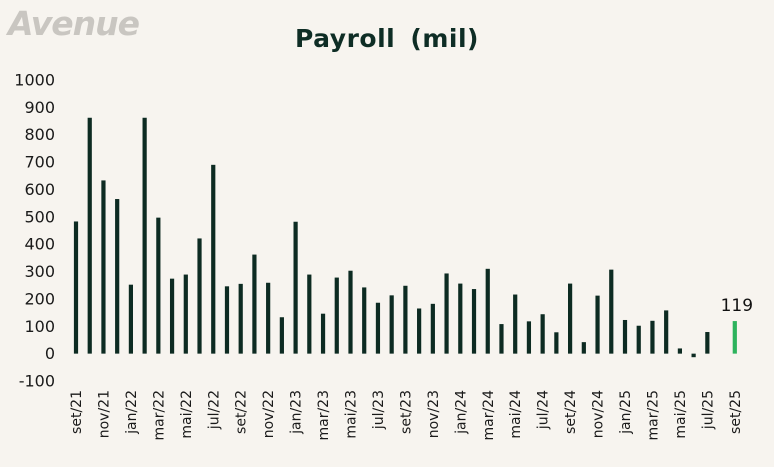 This screenshot has width=774, height=467. I want to click on x-tick-label: set/24, so click(571, 412).